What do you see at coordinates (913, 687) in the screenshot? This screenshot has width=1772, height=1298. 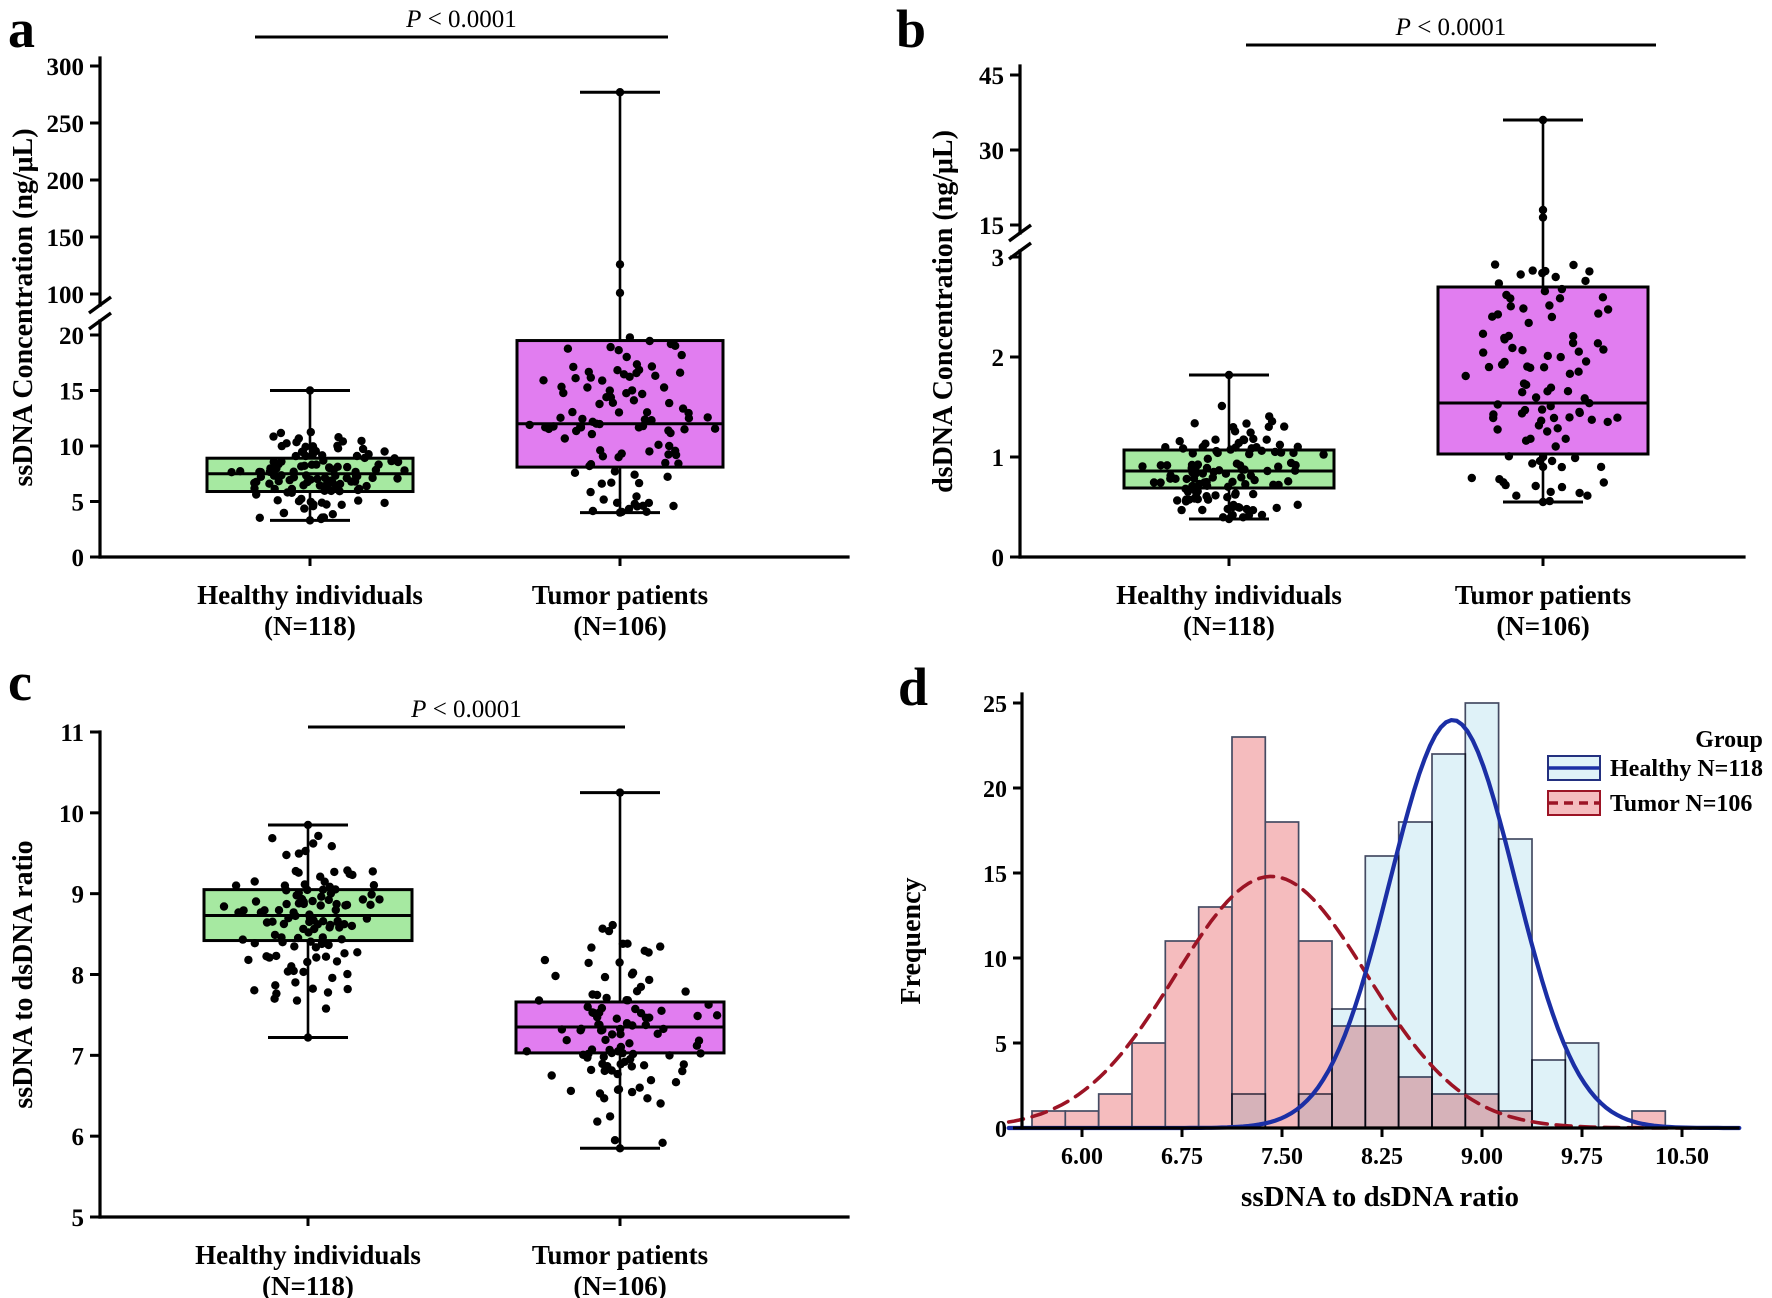 I see `panel-label-d: d` at bounding box center [913, 687].